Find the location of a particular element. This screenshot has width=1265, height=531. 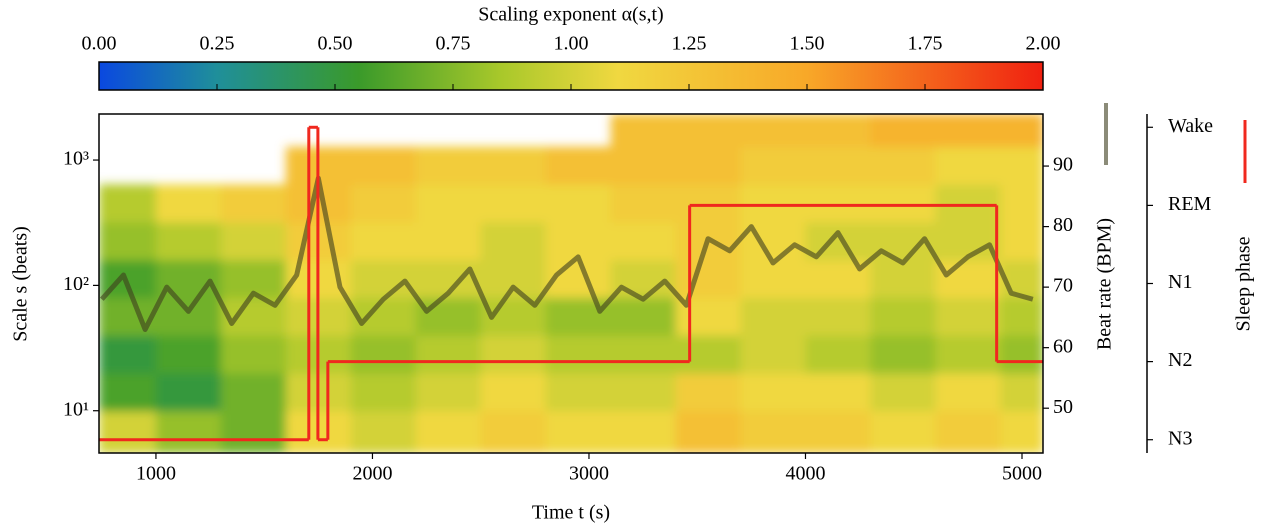

y-tick-label: 10³ is located at coordinates (76, 159).